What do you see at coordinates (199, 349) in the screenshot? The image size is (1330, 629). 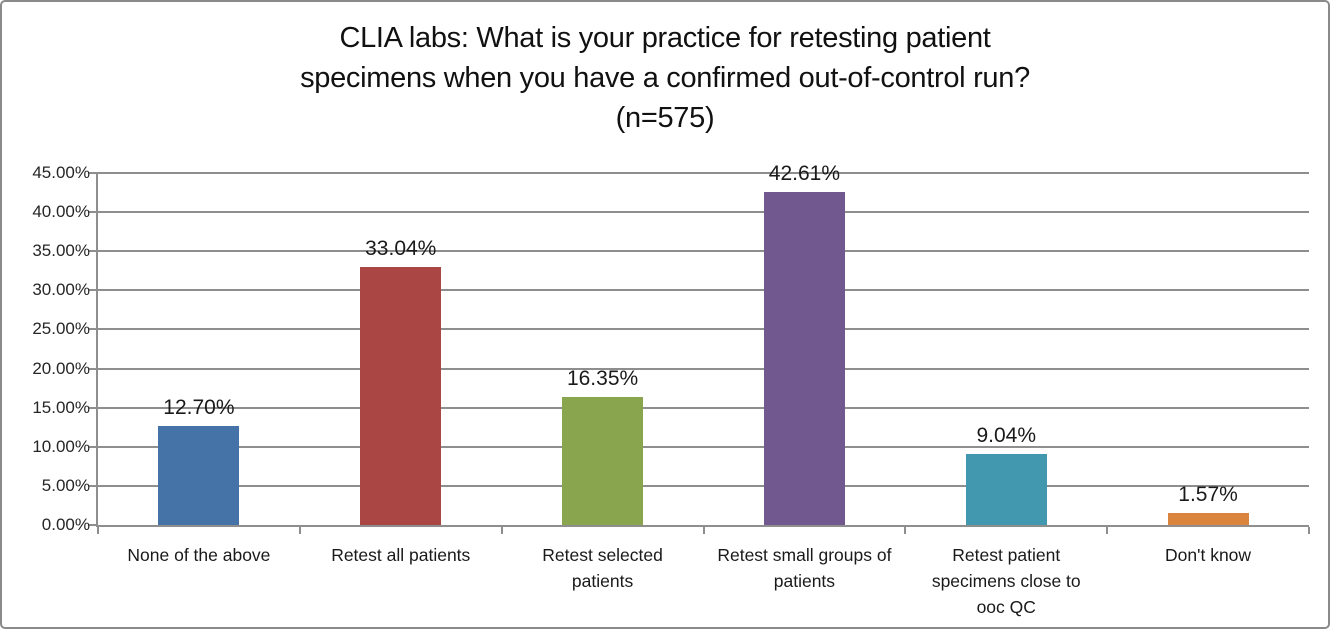 I see `bar-column: 12.70%` at bounding box center [199, 349].